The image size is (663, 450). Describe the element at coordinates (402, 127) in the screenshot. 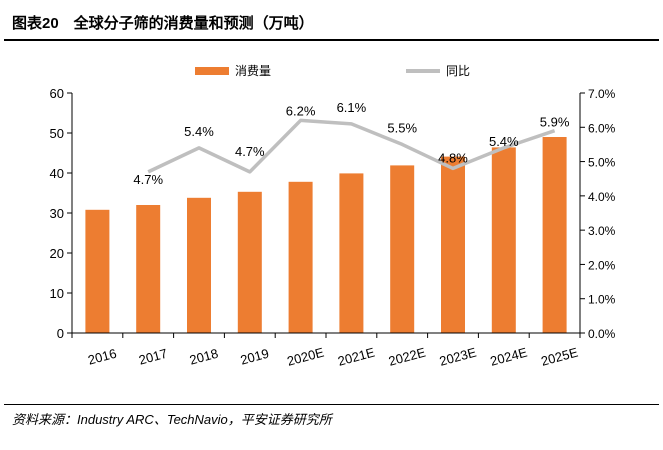

I see `line-data-label: 5.5%` at that location.